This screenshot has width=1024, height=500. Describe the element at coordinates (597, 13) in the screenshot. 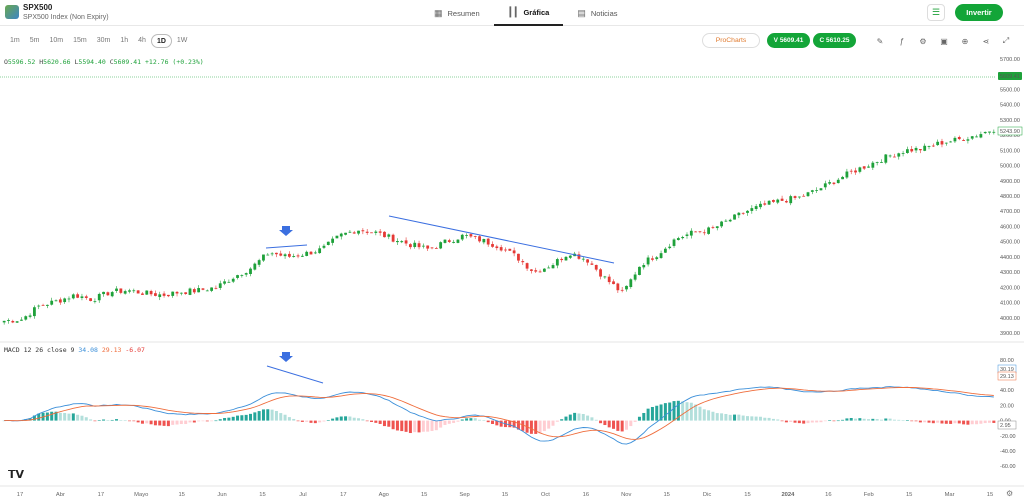

I see `tab-noticias: ▤ Noticias` at that location.